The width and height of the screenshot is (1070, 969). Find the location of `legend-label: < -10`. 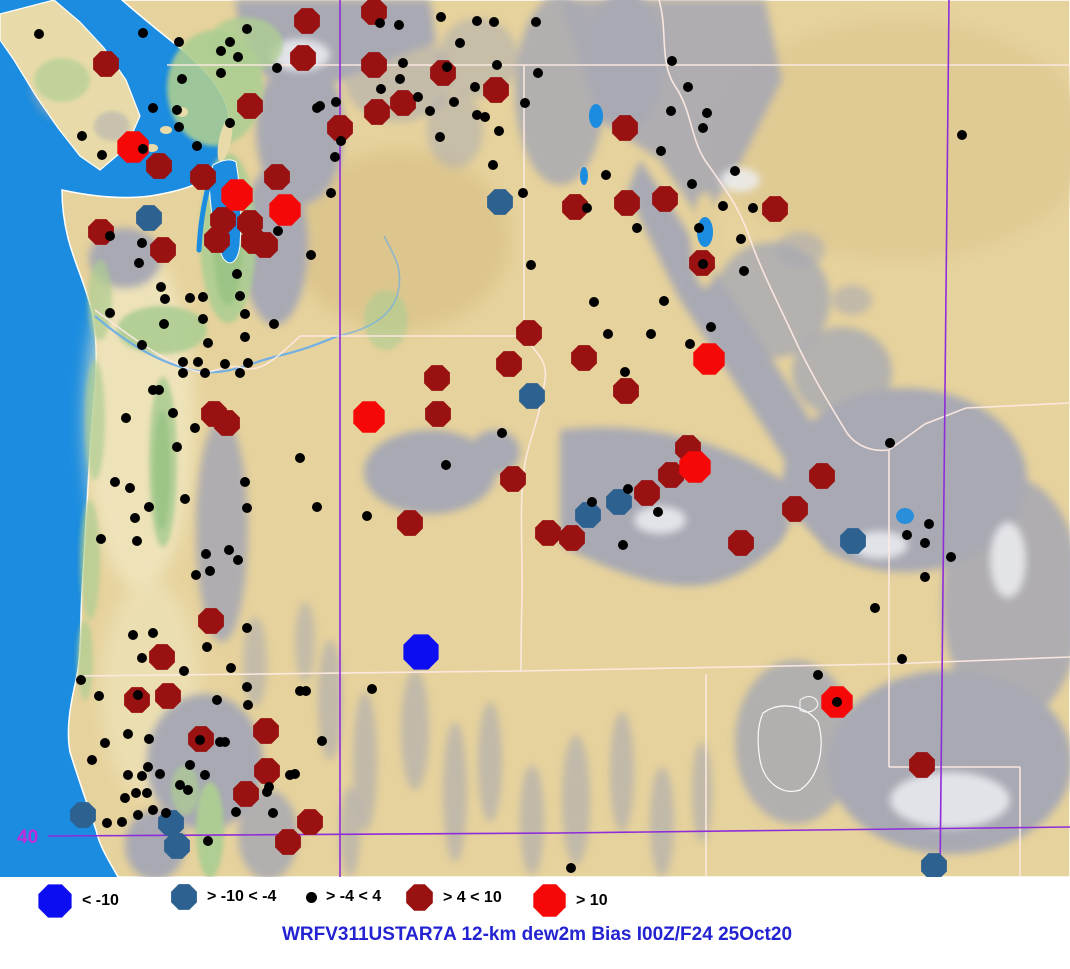

legend-label: < -10 is located at coordinates (100, 900).